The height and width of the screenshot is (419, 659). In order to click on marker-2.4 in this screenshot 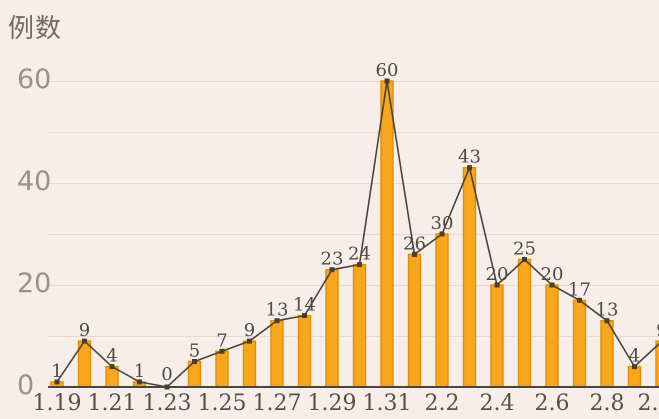, I will do `click(497, 285)`.